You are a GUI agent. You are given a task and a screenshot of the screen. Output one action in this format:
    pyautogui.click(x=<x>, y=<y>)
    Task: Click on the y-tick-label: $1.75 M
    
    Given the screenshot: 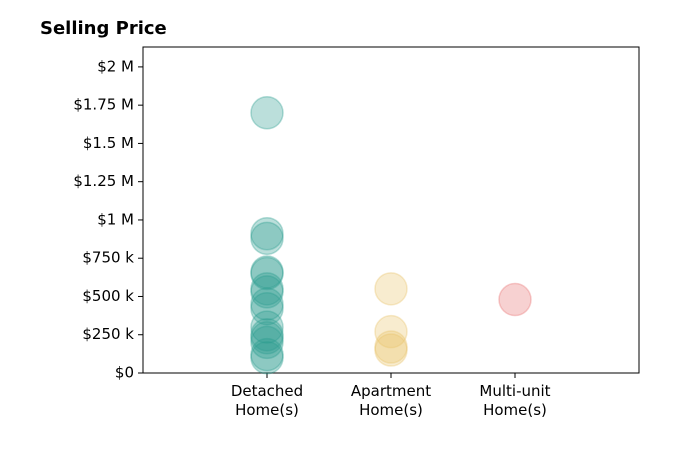 What is the action you would take?
    pyautogui.click(x=103, y=105)
    